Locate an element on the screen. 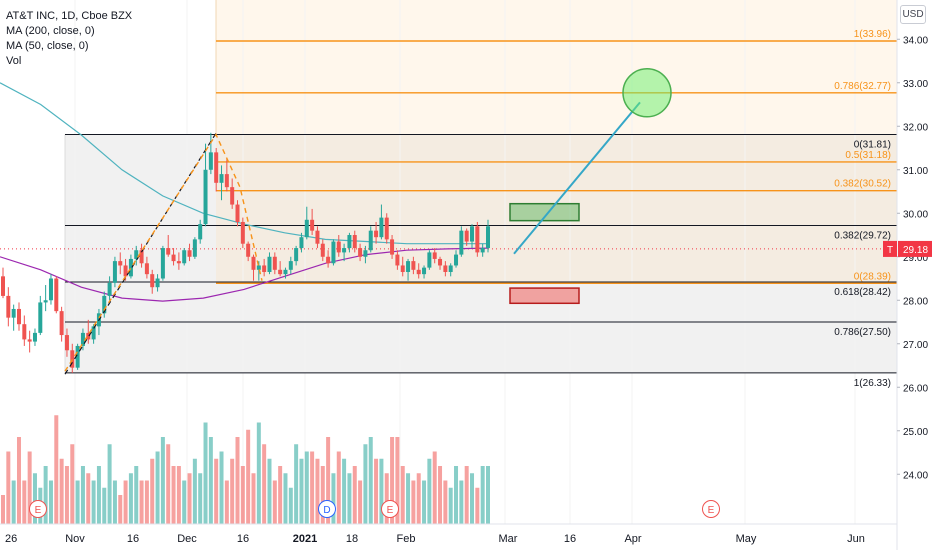 This screenshot has height=550, width=932. zigzag-orange is located at coordinates (163, 252).